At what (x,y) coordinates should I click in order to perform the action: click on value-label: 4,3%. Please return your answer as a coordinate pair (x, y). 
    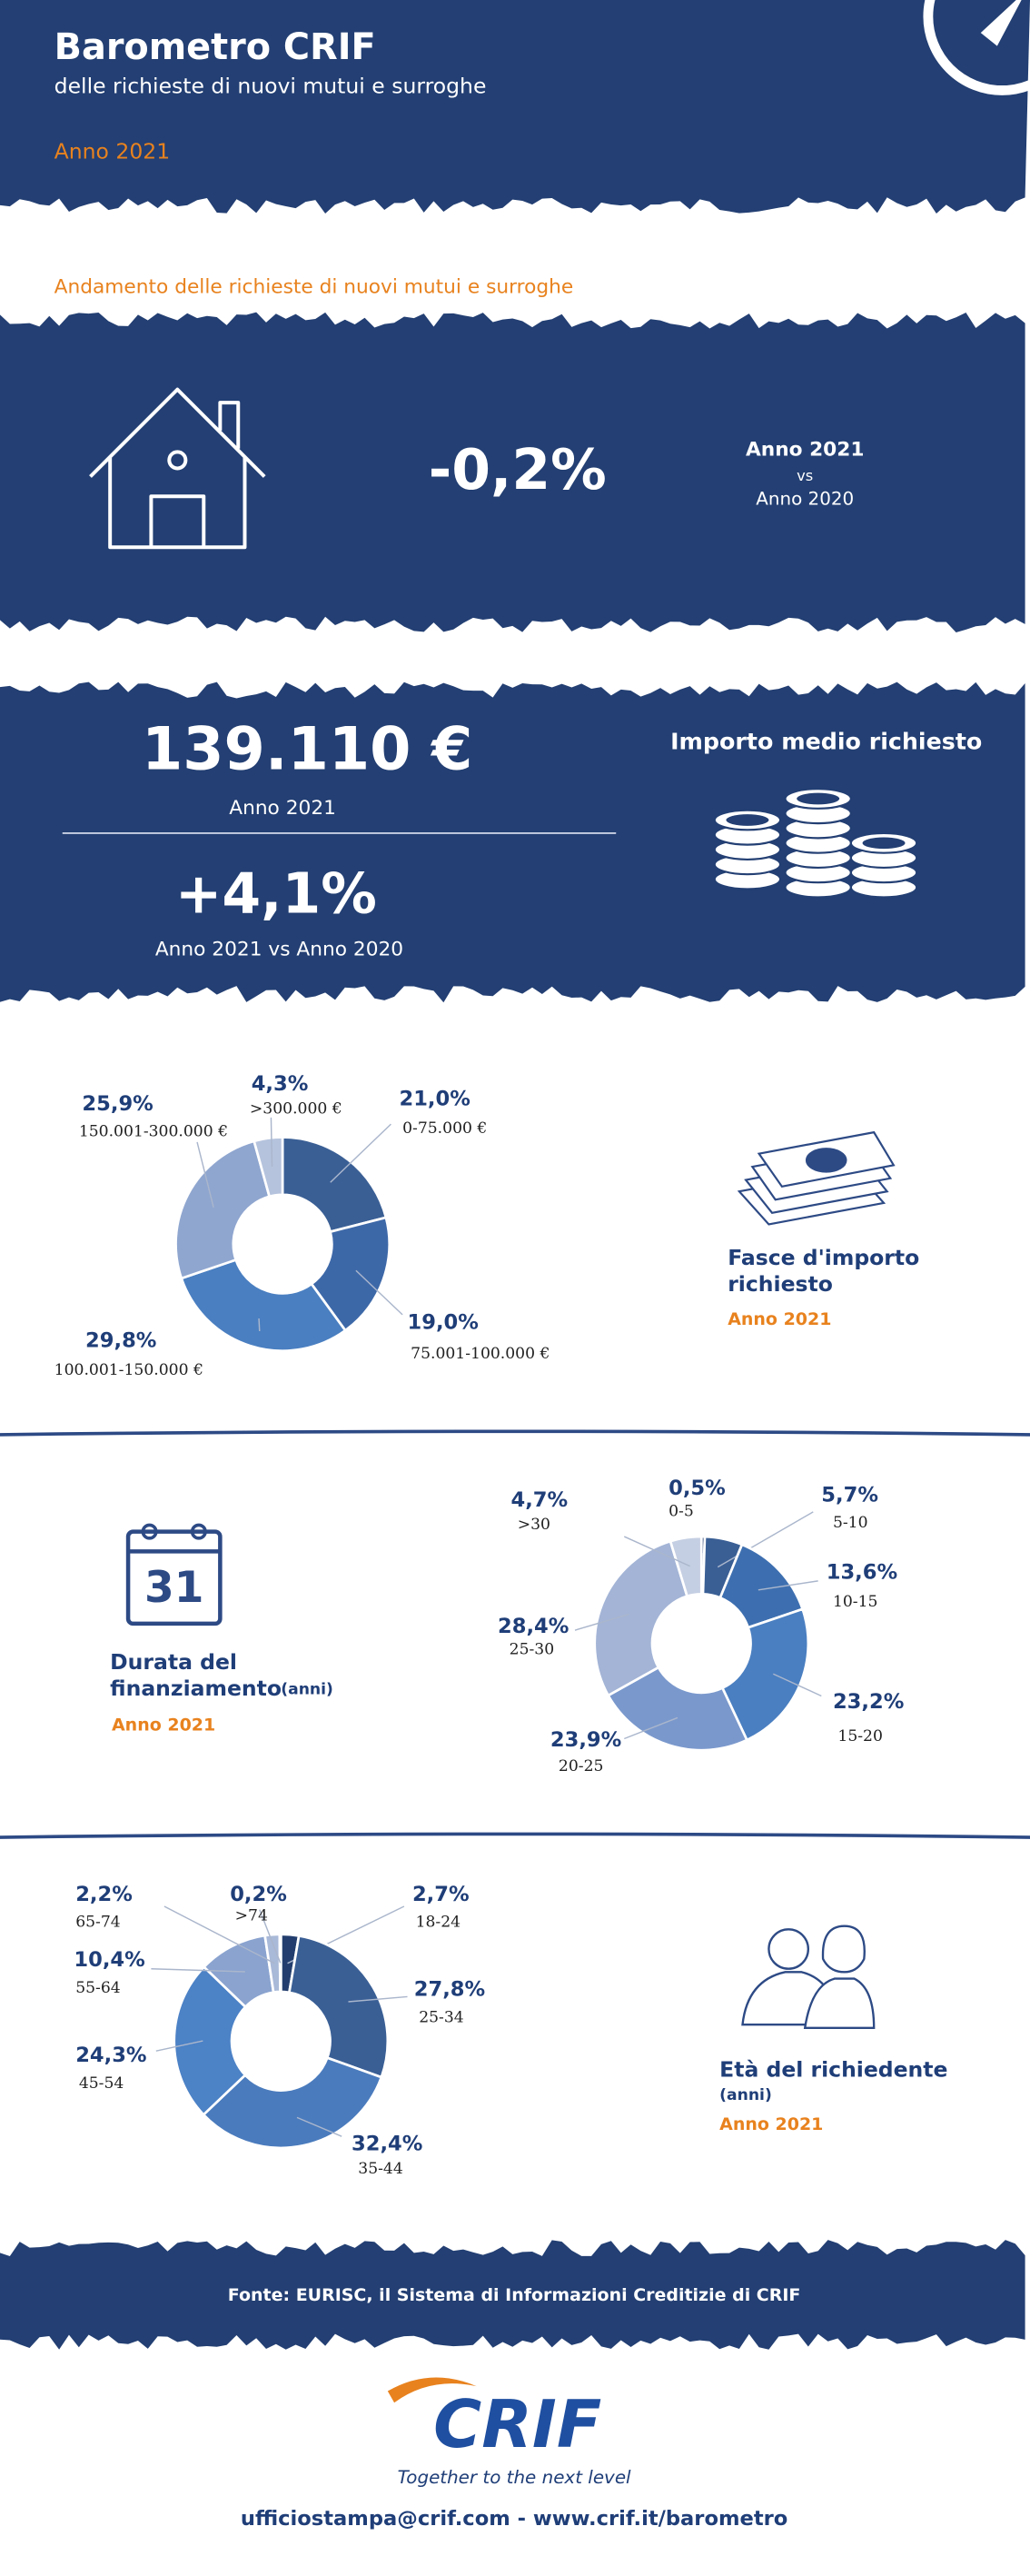
    Looking at the image, I should click on (280, 1084).